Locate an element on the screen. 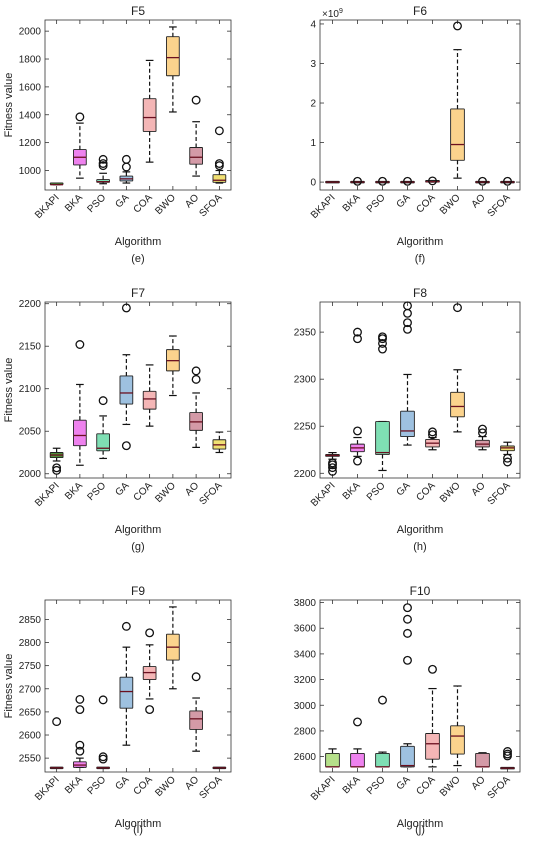 The width and height of the screenshot is (550, 843). y-exponent-label: ×10⁹ is located at coordinates (332, 14).